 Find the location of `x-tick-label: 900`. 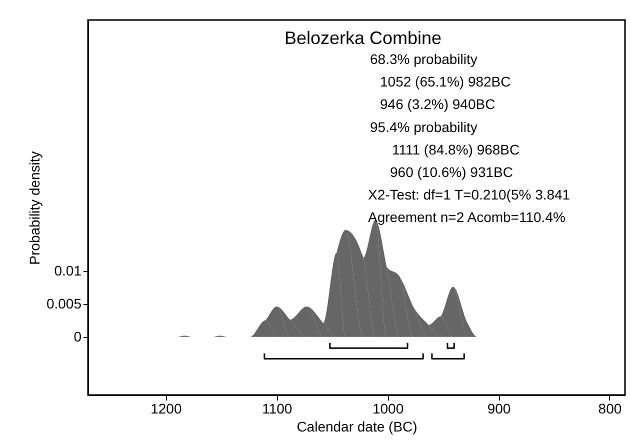

x-tick-label: 900 is located at coordinates (499, 408).